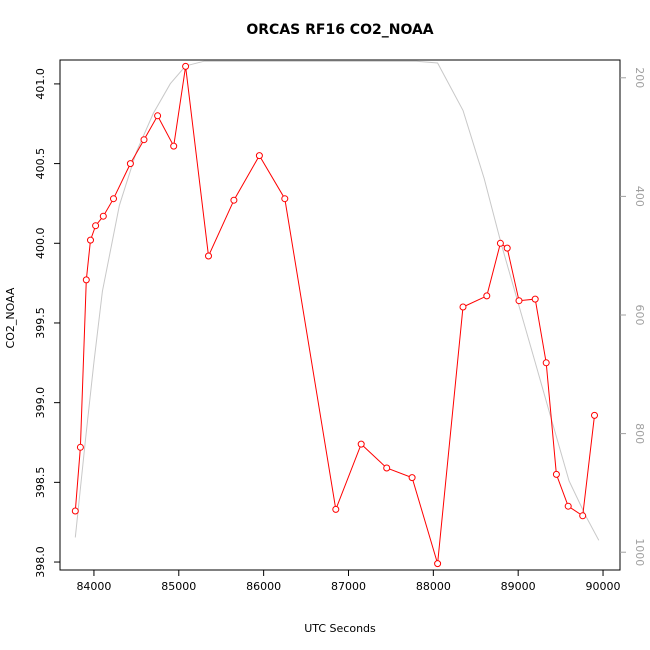 The image size is (650, 650). I want to click on x-axis: 84000 85000 86000 87000 88000 89000 90000, so click(348, 581).